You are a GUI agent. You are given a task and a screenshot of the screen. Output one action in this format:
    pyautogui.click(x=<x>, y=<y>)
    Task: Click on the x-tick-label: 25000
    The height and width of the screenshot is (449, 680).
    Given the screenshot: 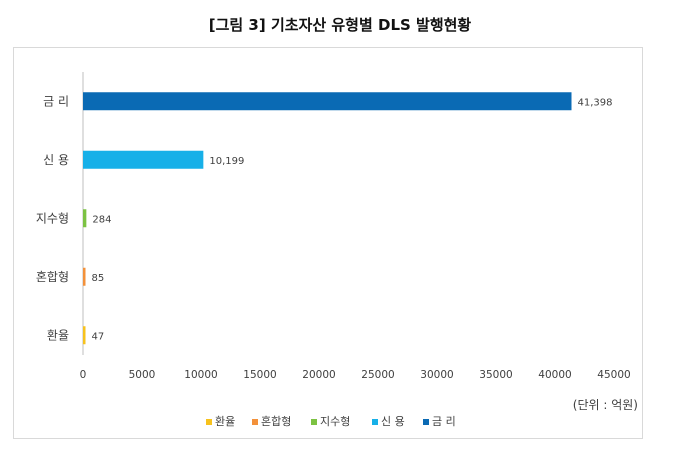 What is the action you would take?
    pyautogui.click(x=377, y=375)
    